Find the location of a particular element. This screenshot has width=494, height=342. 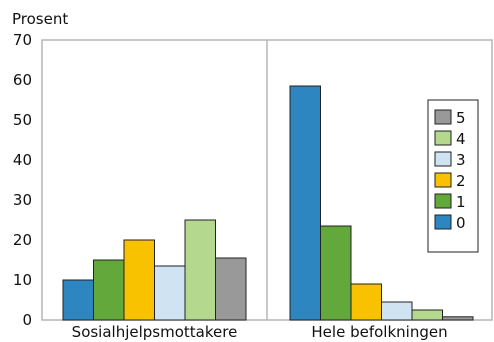

y-tick-label: 20 is located at coordinates (22, 240).